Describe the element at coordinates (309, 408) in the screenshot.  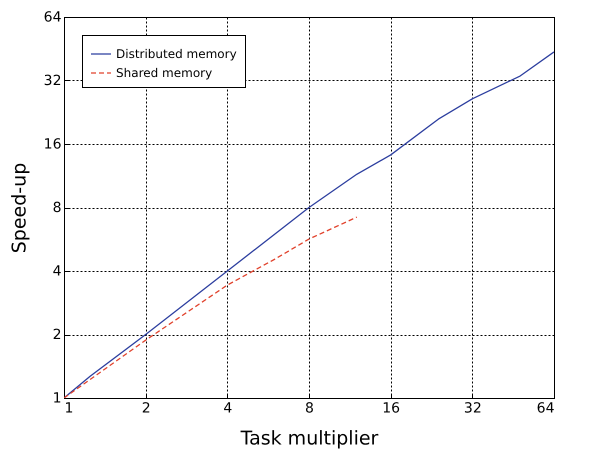
I see `x-tick-label: 8` at that location.